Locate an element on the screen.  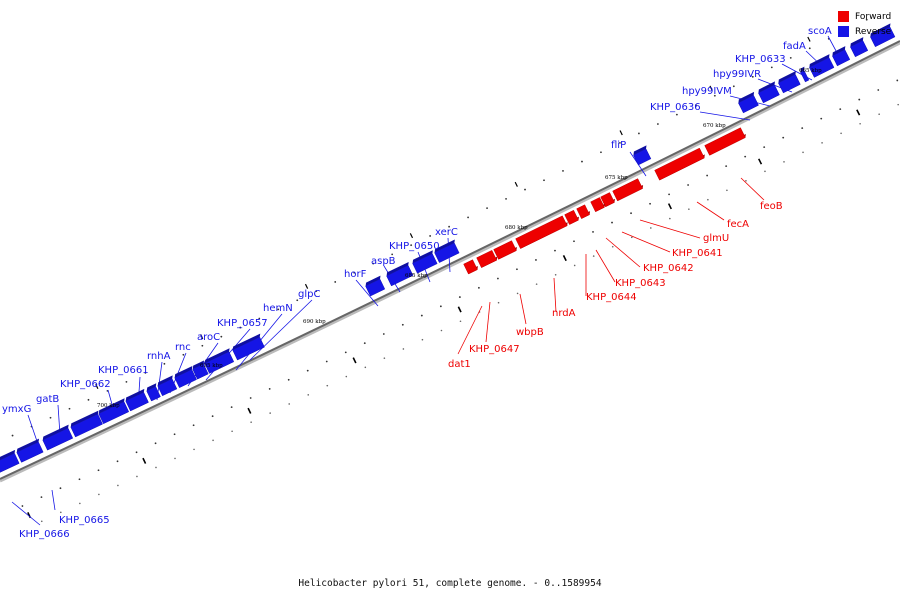
gene-block-fliP is located at coordinates (642, 155).